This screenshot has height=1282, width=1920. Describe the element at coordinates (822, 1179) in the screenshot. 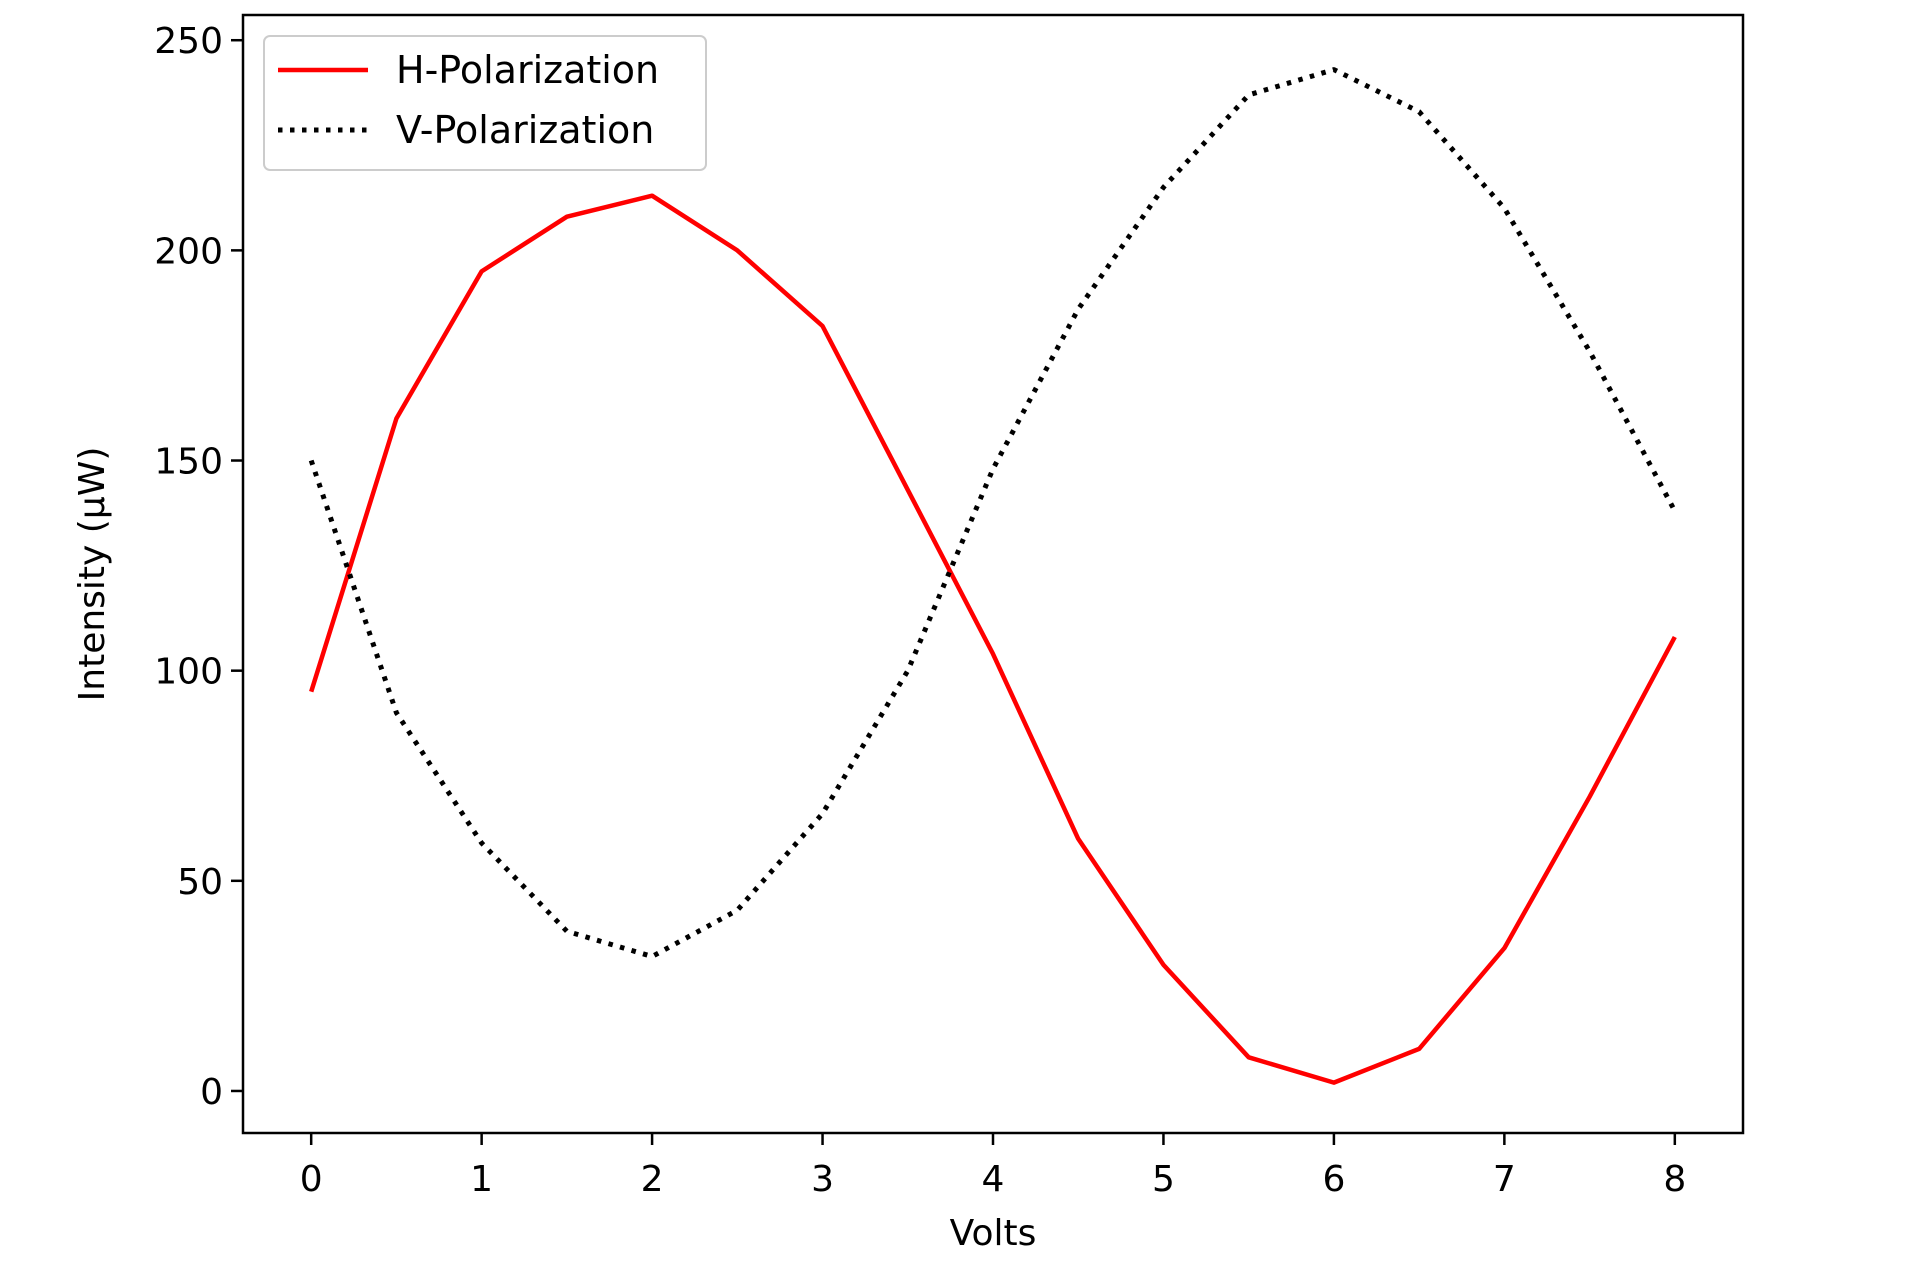

I see `x-tick-label: 3` at that location.